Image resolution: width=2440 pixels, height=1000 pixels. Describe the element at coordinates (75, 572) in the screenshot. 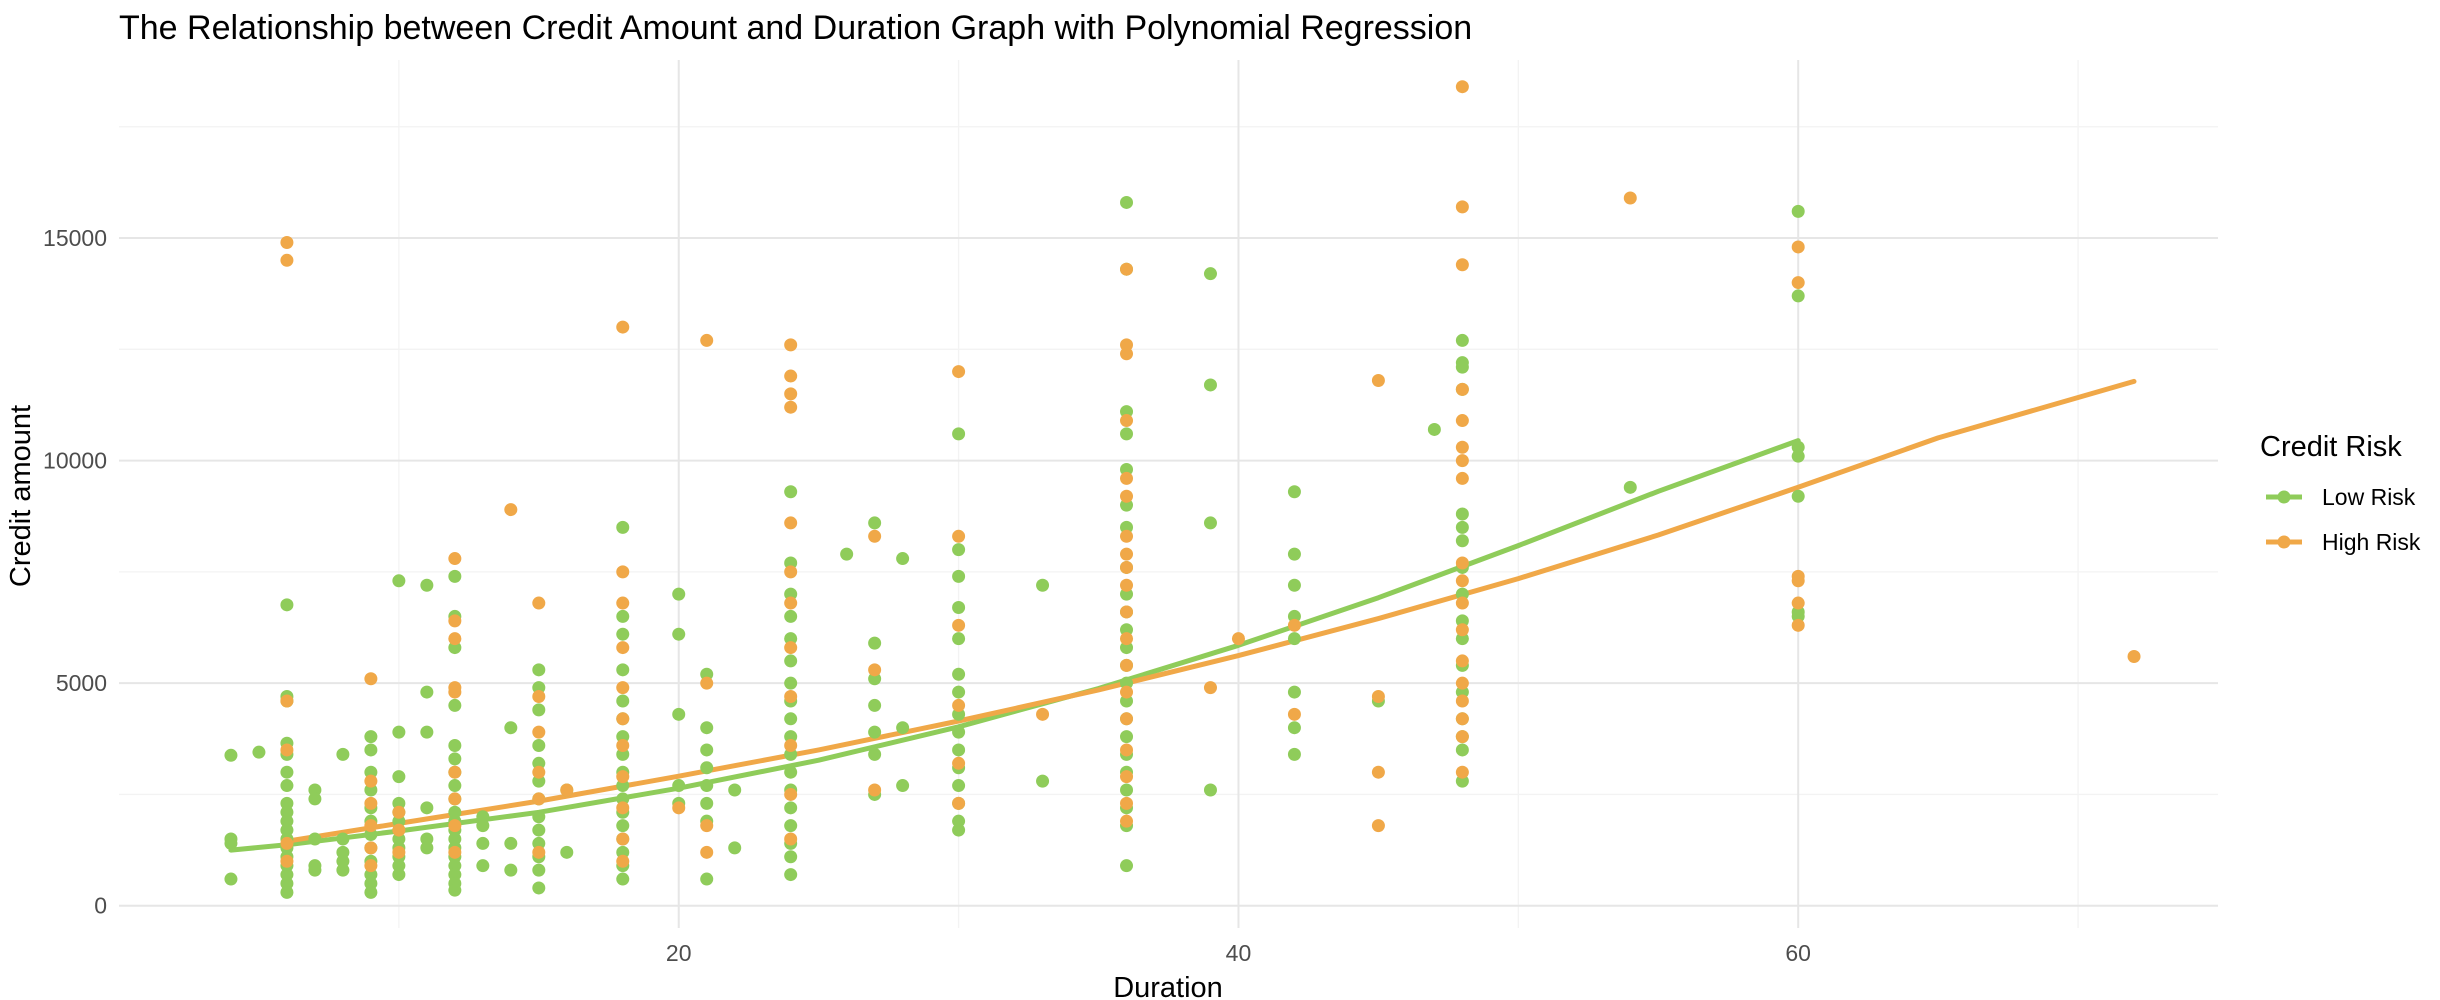

I see `y-axis-ticks: 0 5000 10000 15000` at that location.